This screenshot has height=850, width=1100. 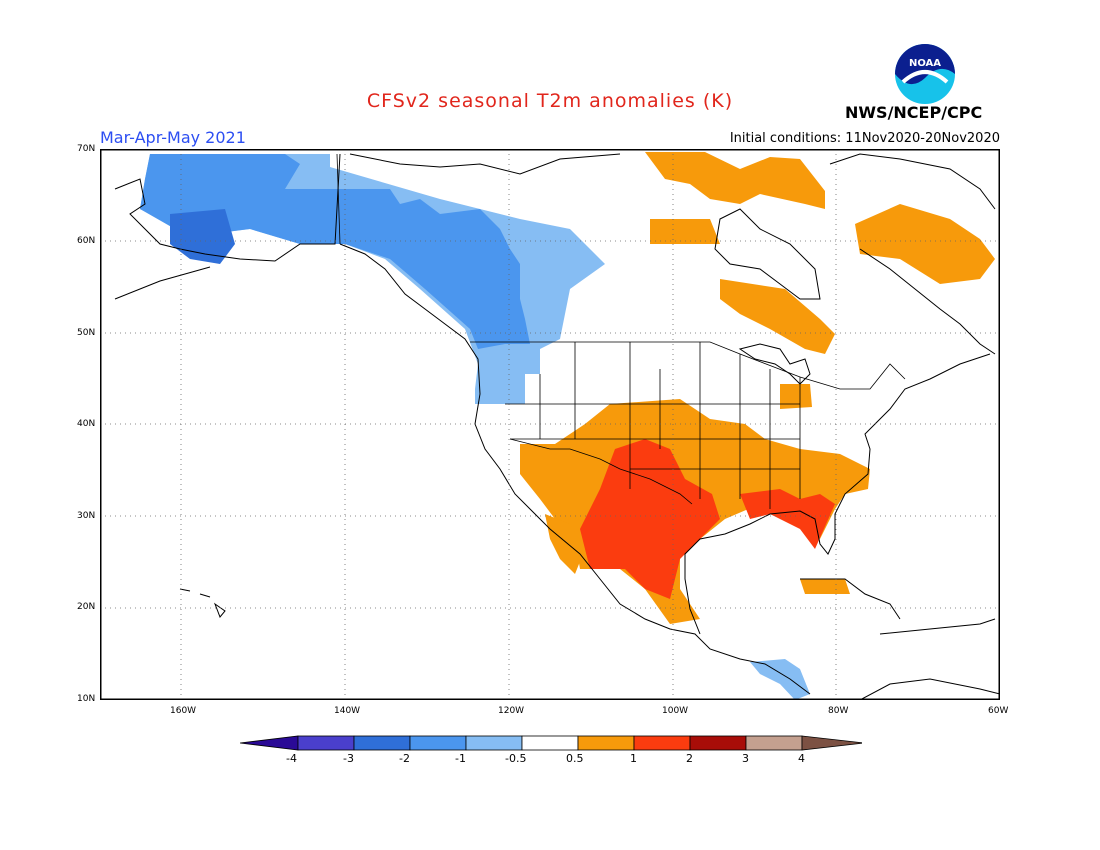 What do you see at coordinates (86, 333) in the screenshot?
I see `lat-label-50n: 50N` at bounding box center [86, 333].